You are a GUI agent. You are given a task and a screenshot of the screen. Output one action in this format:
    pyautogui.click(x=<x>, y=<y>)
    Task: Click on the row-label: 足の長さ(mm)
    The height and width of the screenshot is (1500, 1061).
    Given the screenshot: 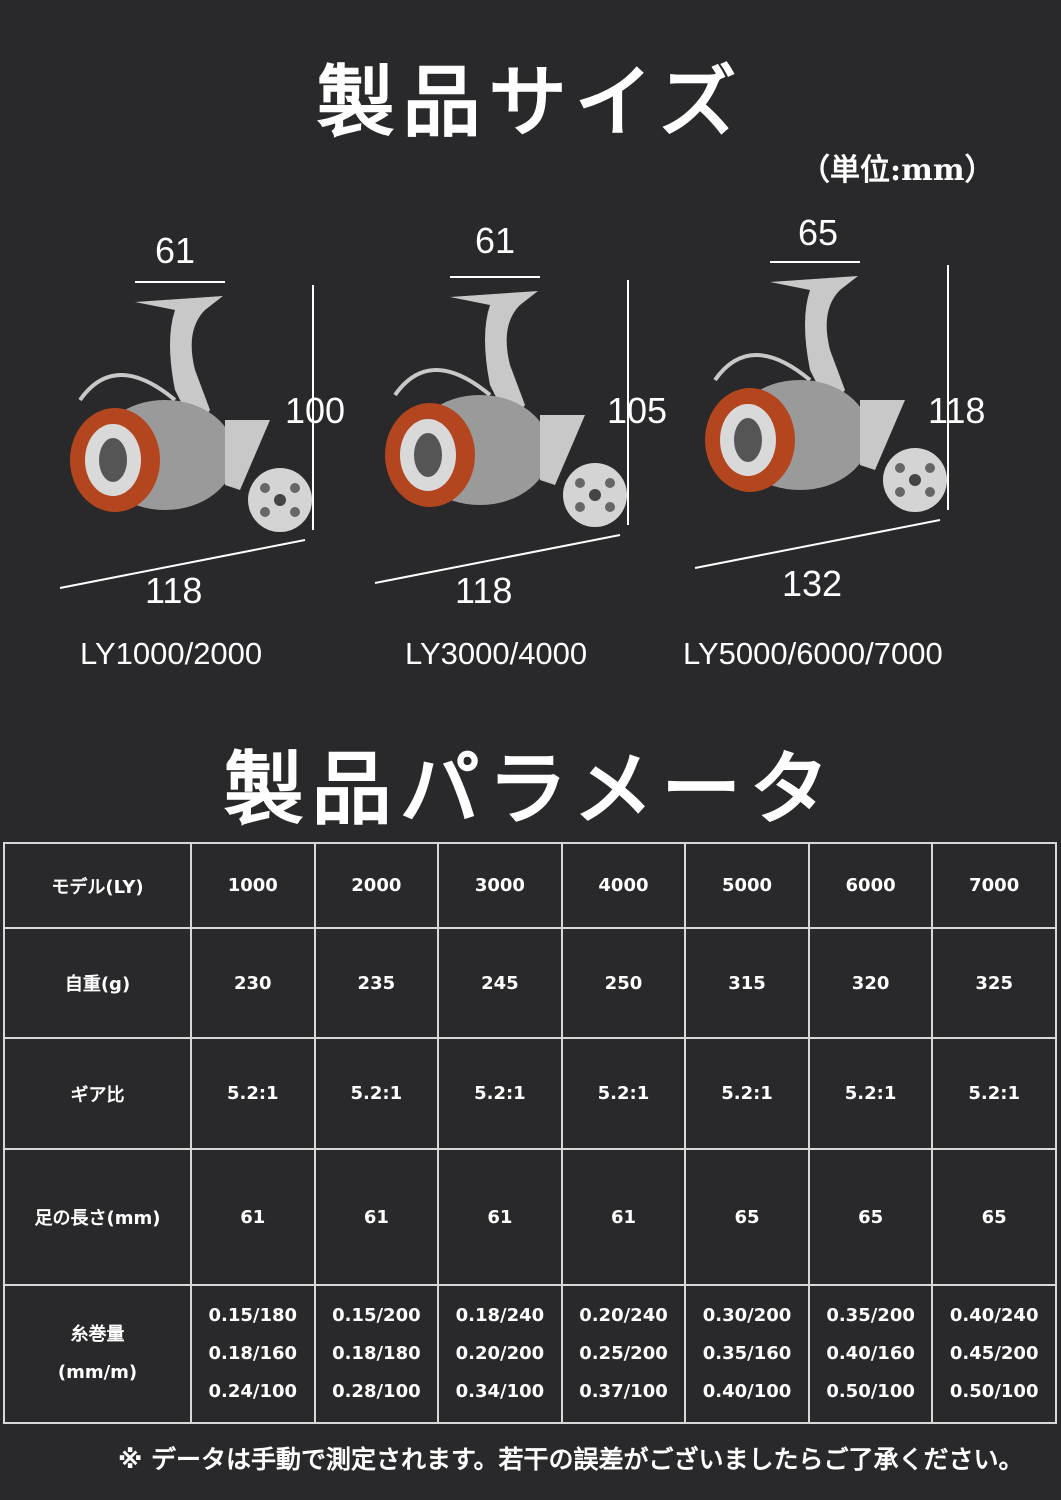 What is the action you would take?
    pyautogui.click(x=97, y=1217)
    